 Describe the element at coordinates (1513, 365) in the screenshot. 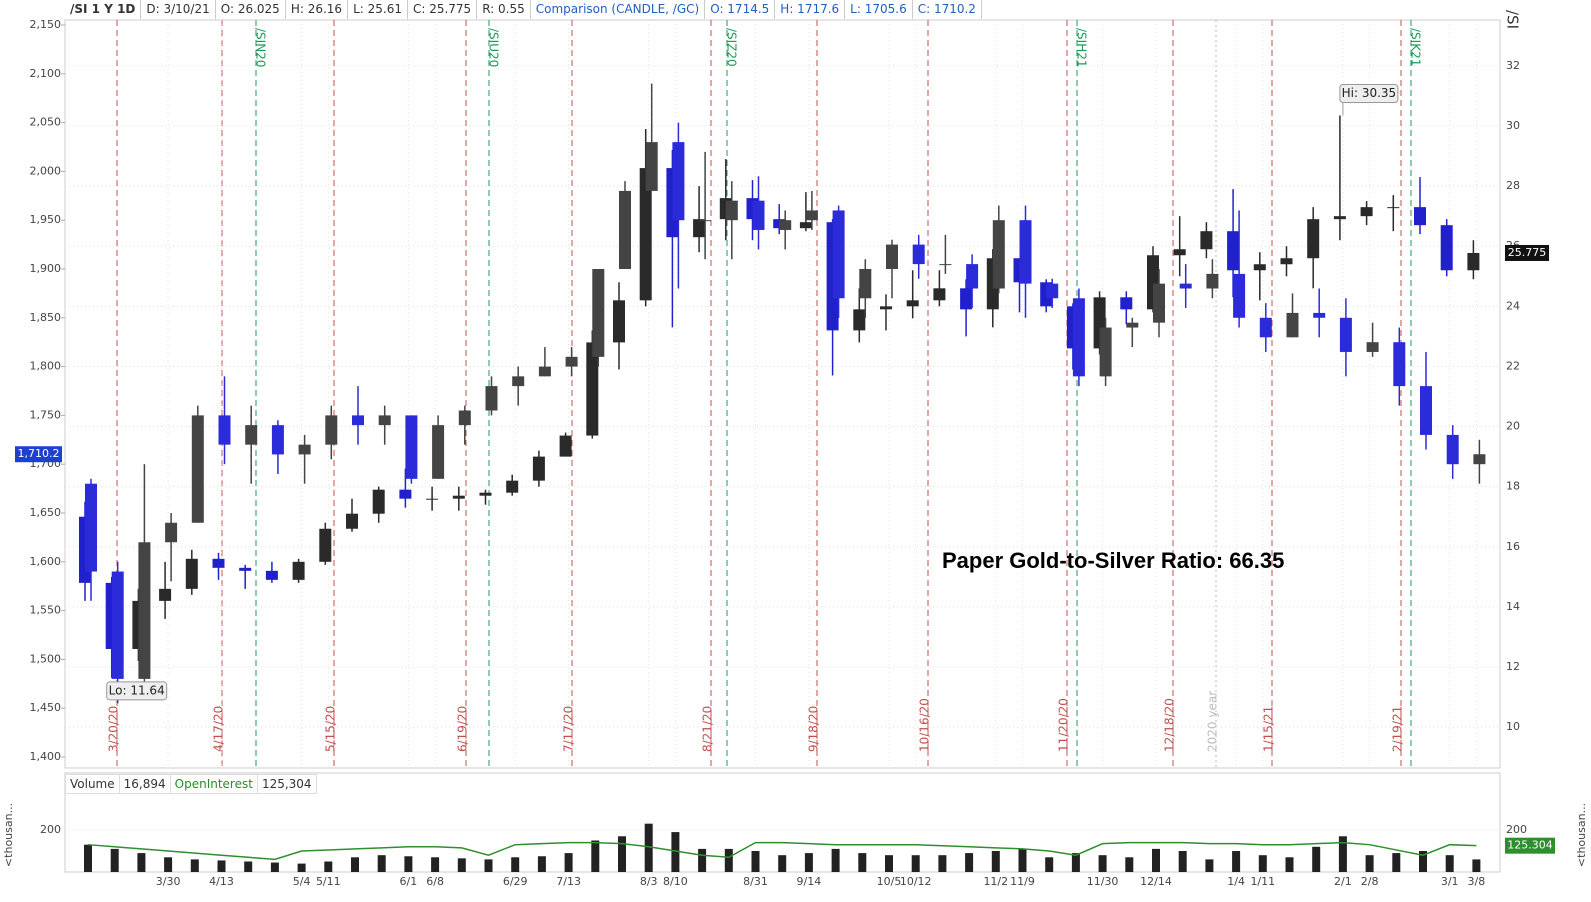

I see `y2-tick-label: 22` at that location.